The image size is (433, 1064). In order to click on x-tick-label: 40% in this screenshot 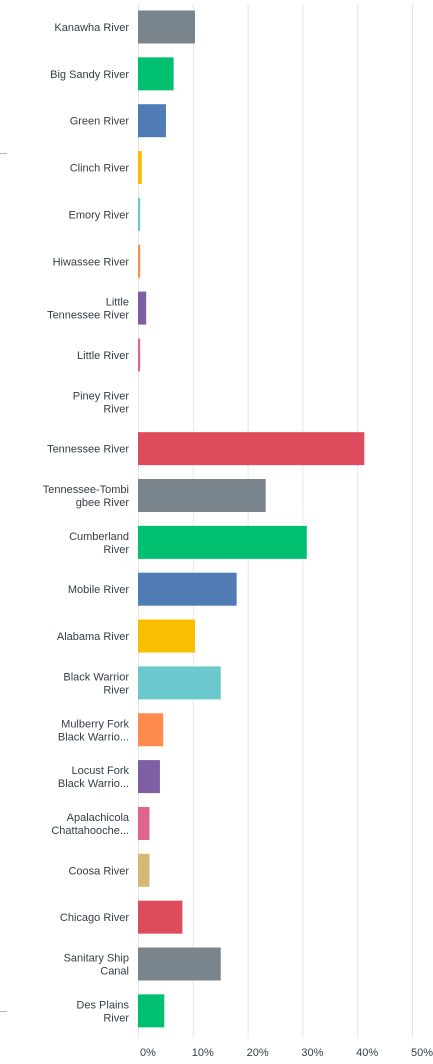, I will do `click(367, 1053)`.